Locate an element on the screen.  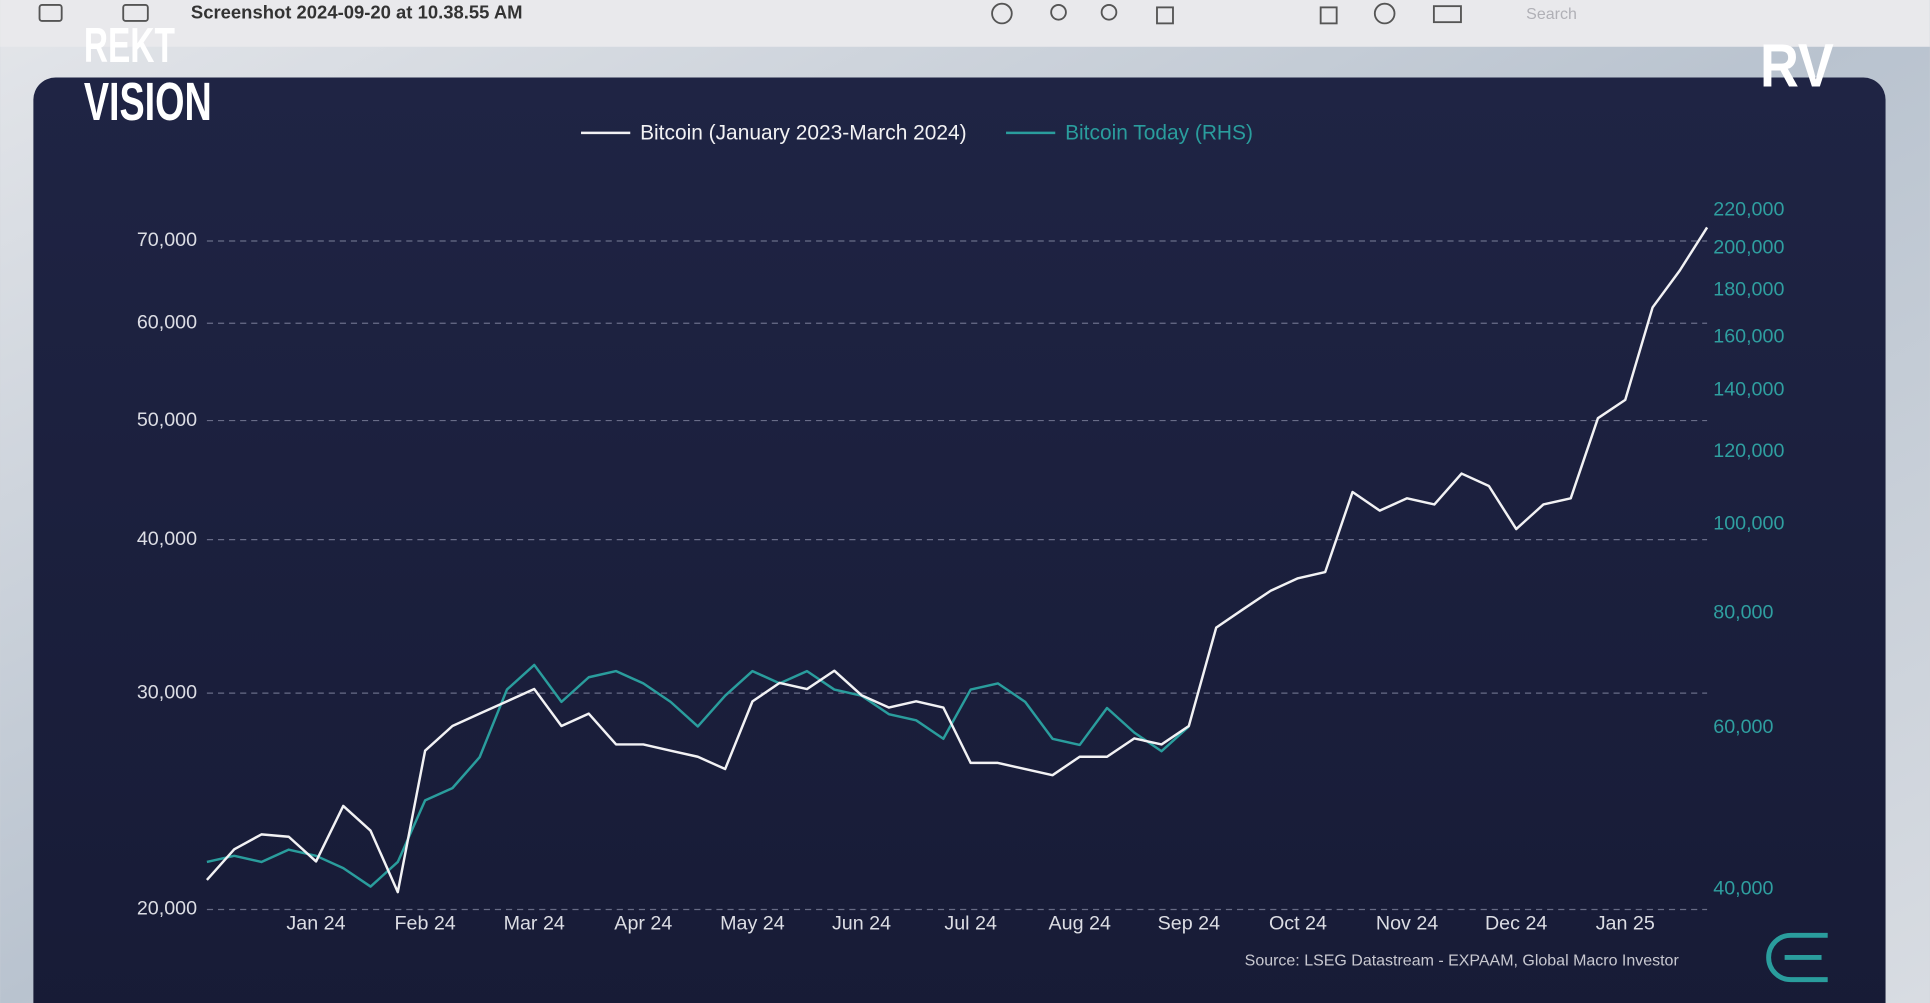
x-tick-label: Apr 24 is located at coordinates (643, 923).